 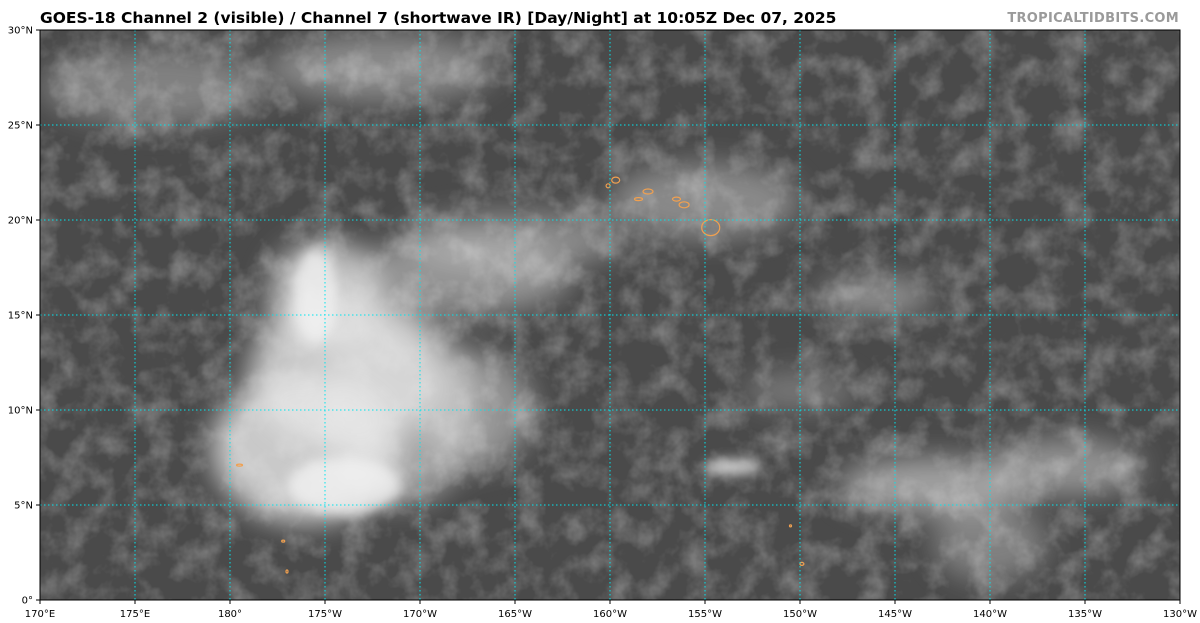 I want to click on lon-label: 175°W, so click(x=325, y=614).